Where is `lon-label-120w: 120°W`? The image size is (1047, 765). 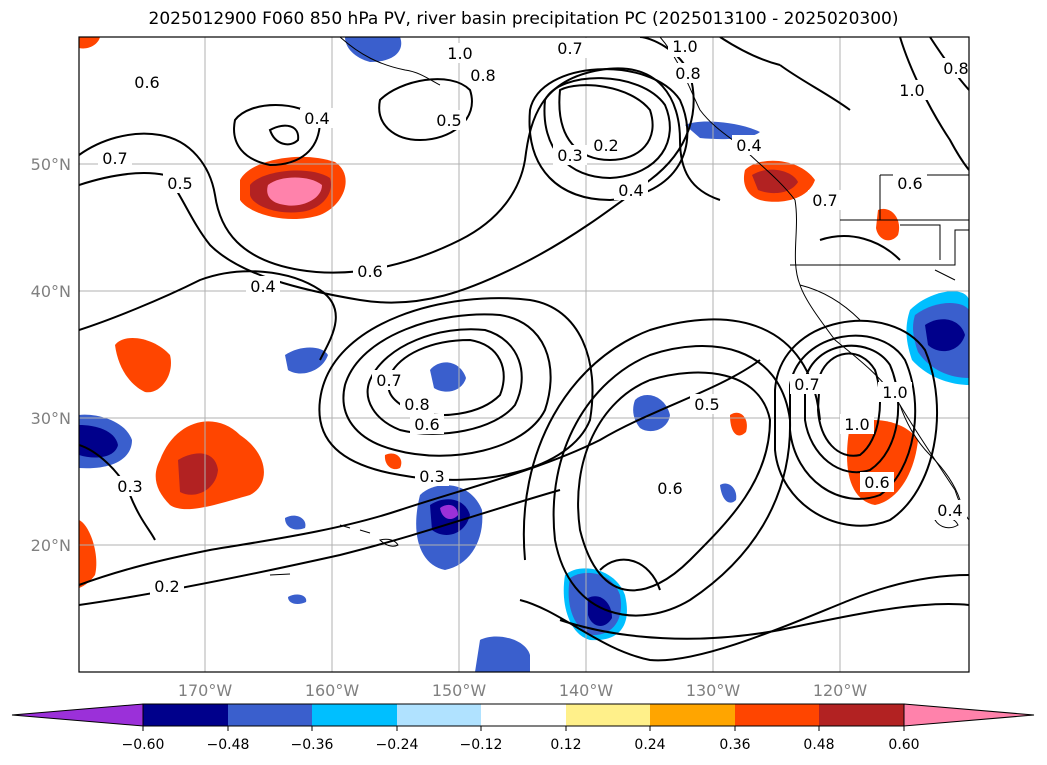
lon-label-120w: 120°W is located at coordinates (840, 690).